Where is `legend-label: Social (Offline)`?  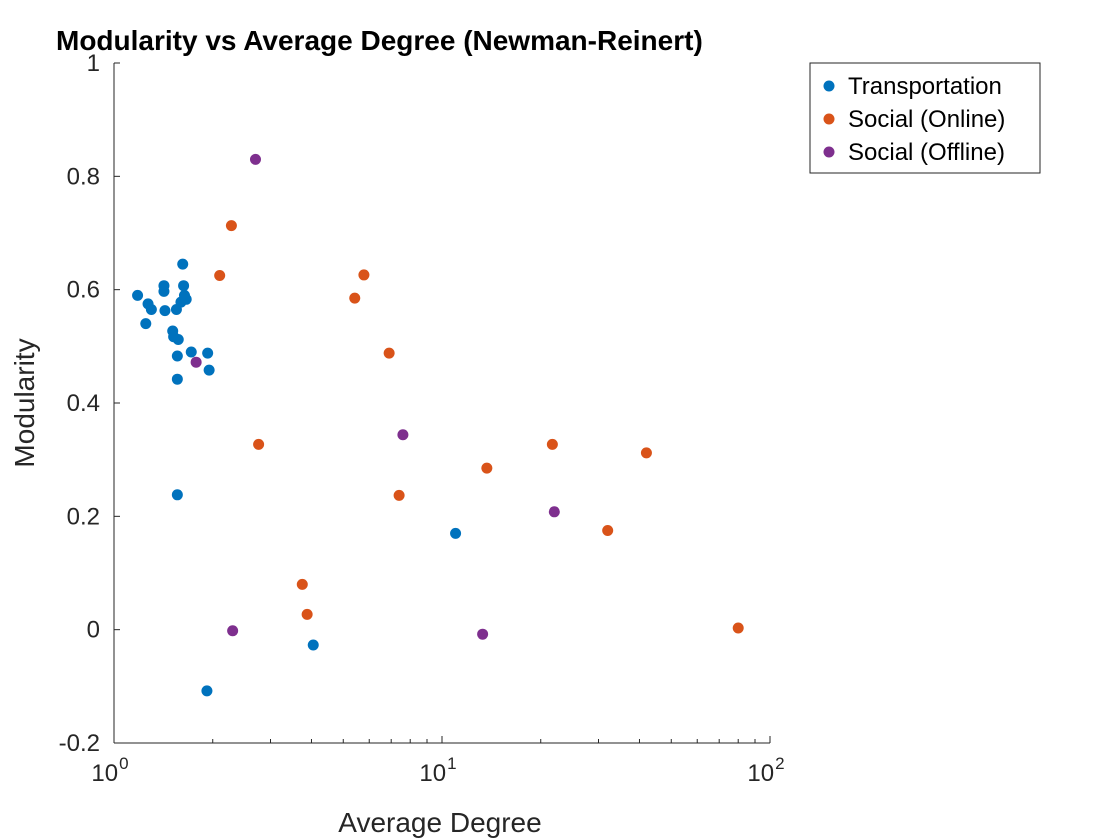
legend-label: Social (Offline) is located at coordinates (926, 152).